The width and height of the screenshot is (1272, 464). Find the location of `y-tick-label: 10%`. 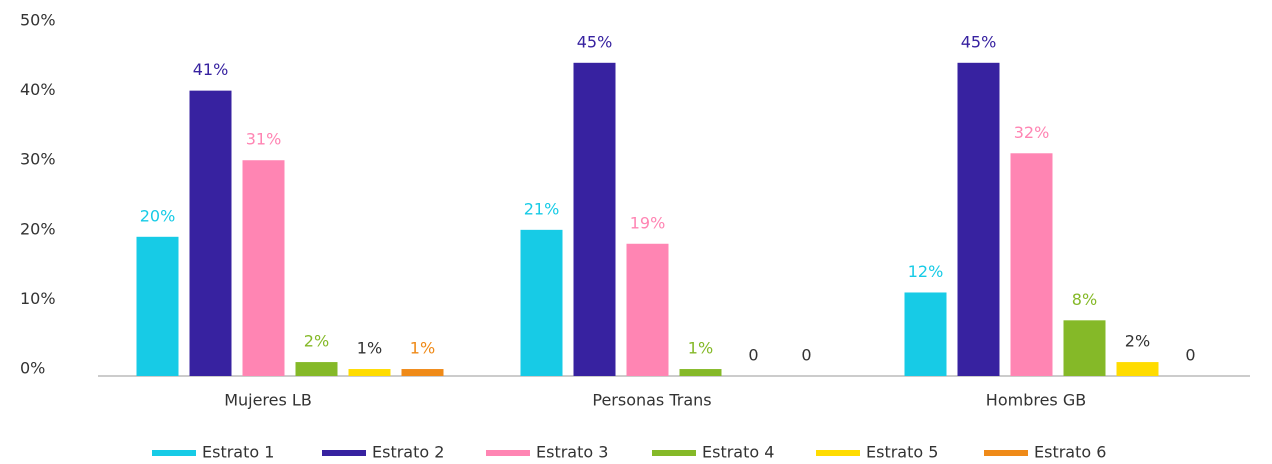

y-tick-label: 10% is located at coordinates (38, 298).